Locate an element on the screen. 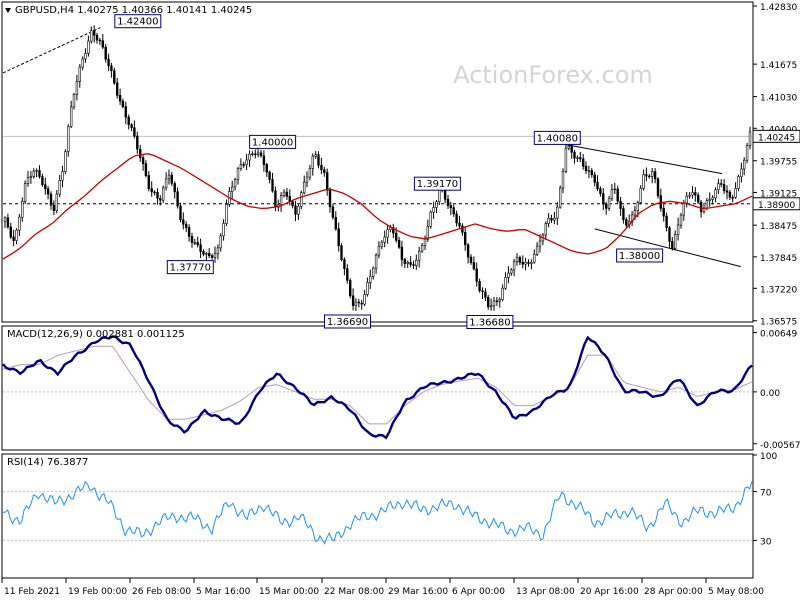 The image size is (800, 604). current-price-box is located at coordinates (776, 136).